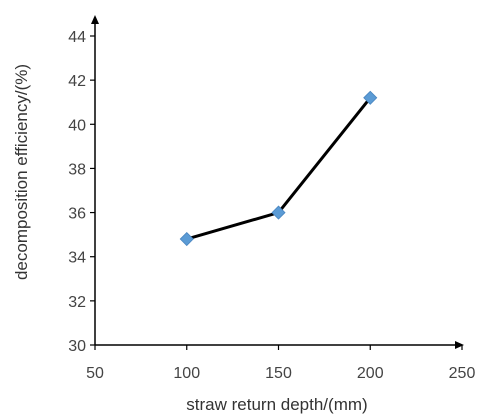  Describe the element at coordinates (77, 302) in the screenshot. I see `y-tick-label: 32` at that location.